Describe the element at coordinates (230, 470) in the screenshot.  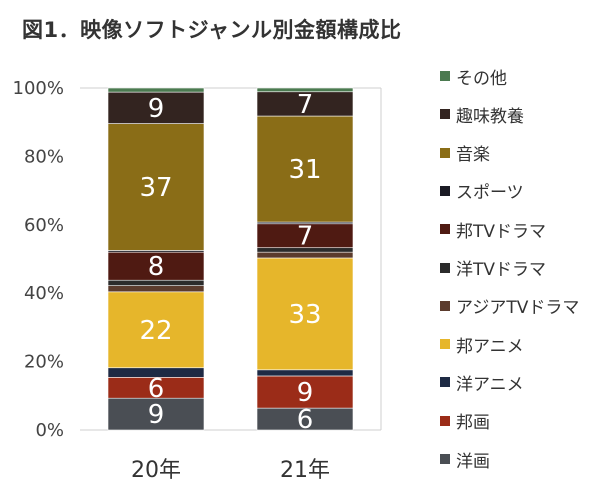
I see `x-axis-tick-labels: 20年 21年` at that location.